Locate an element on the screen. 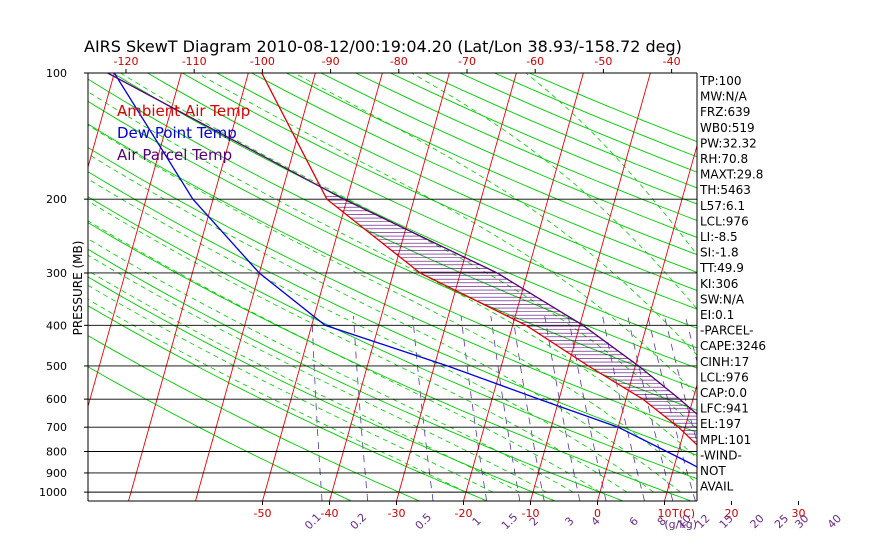 Image resolution: width=870 pixels, height=560 pixels. index-label: MW:N/A is located at coordinates (724, 97).